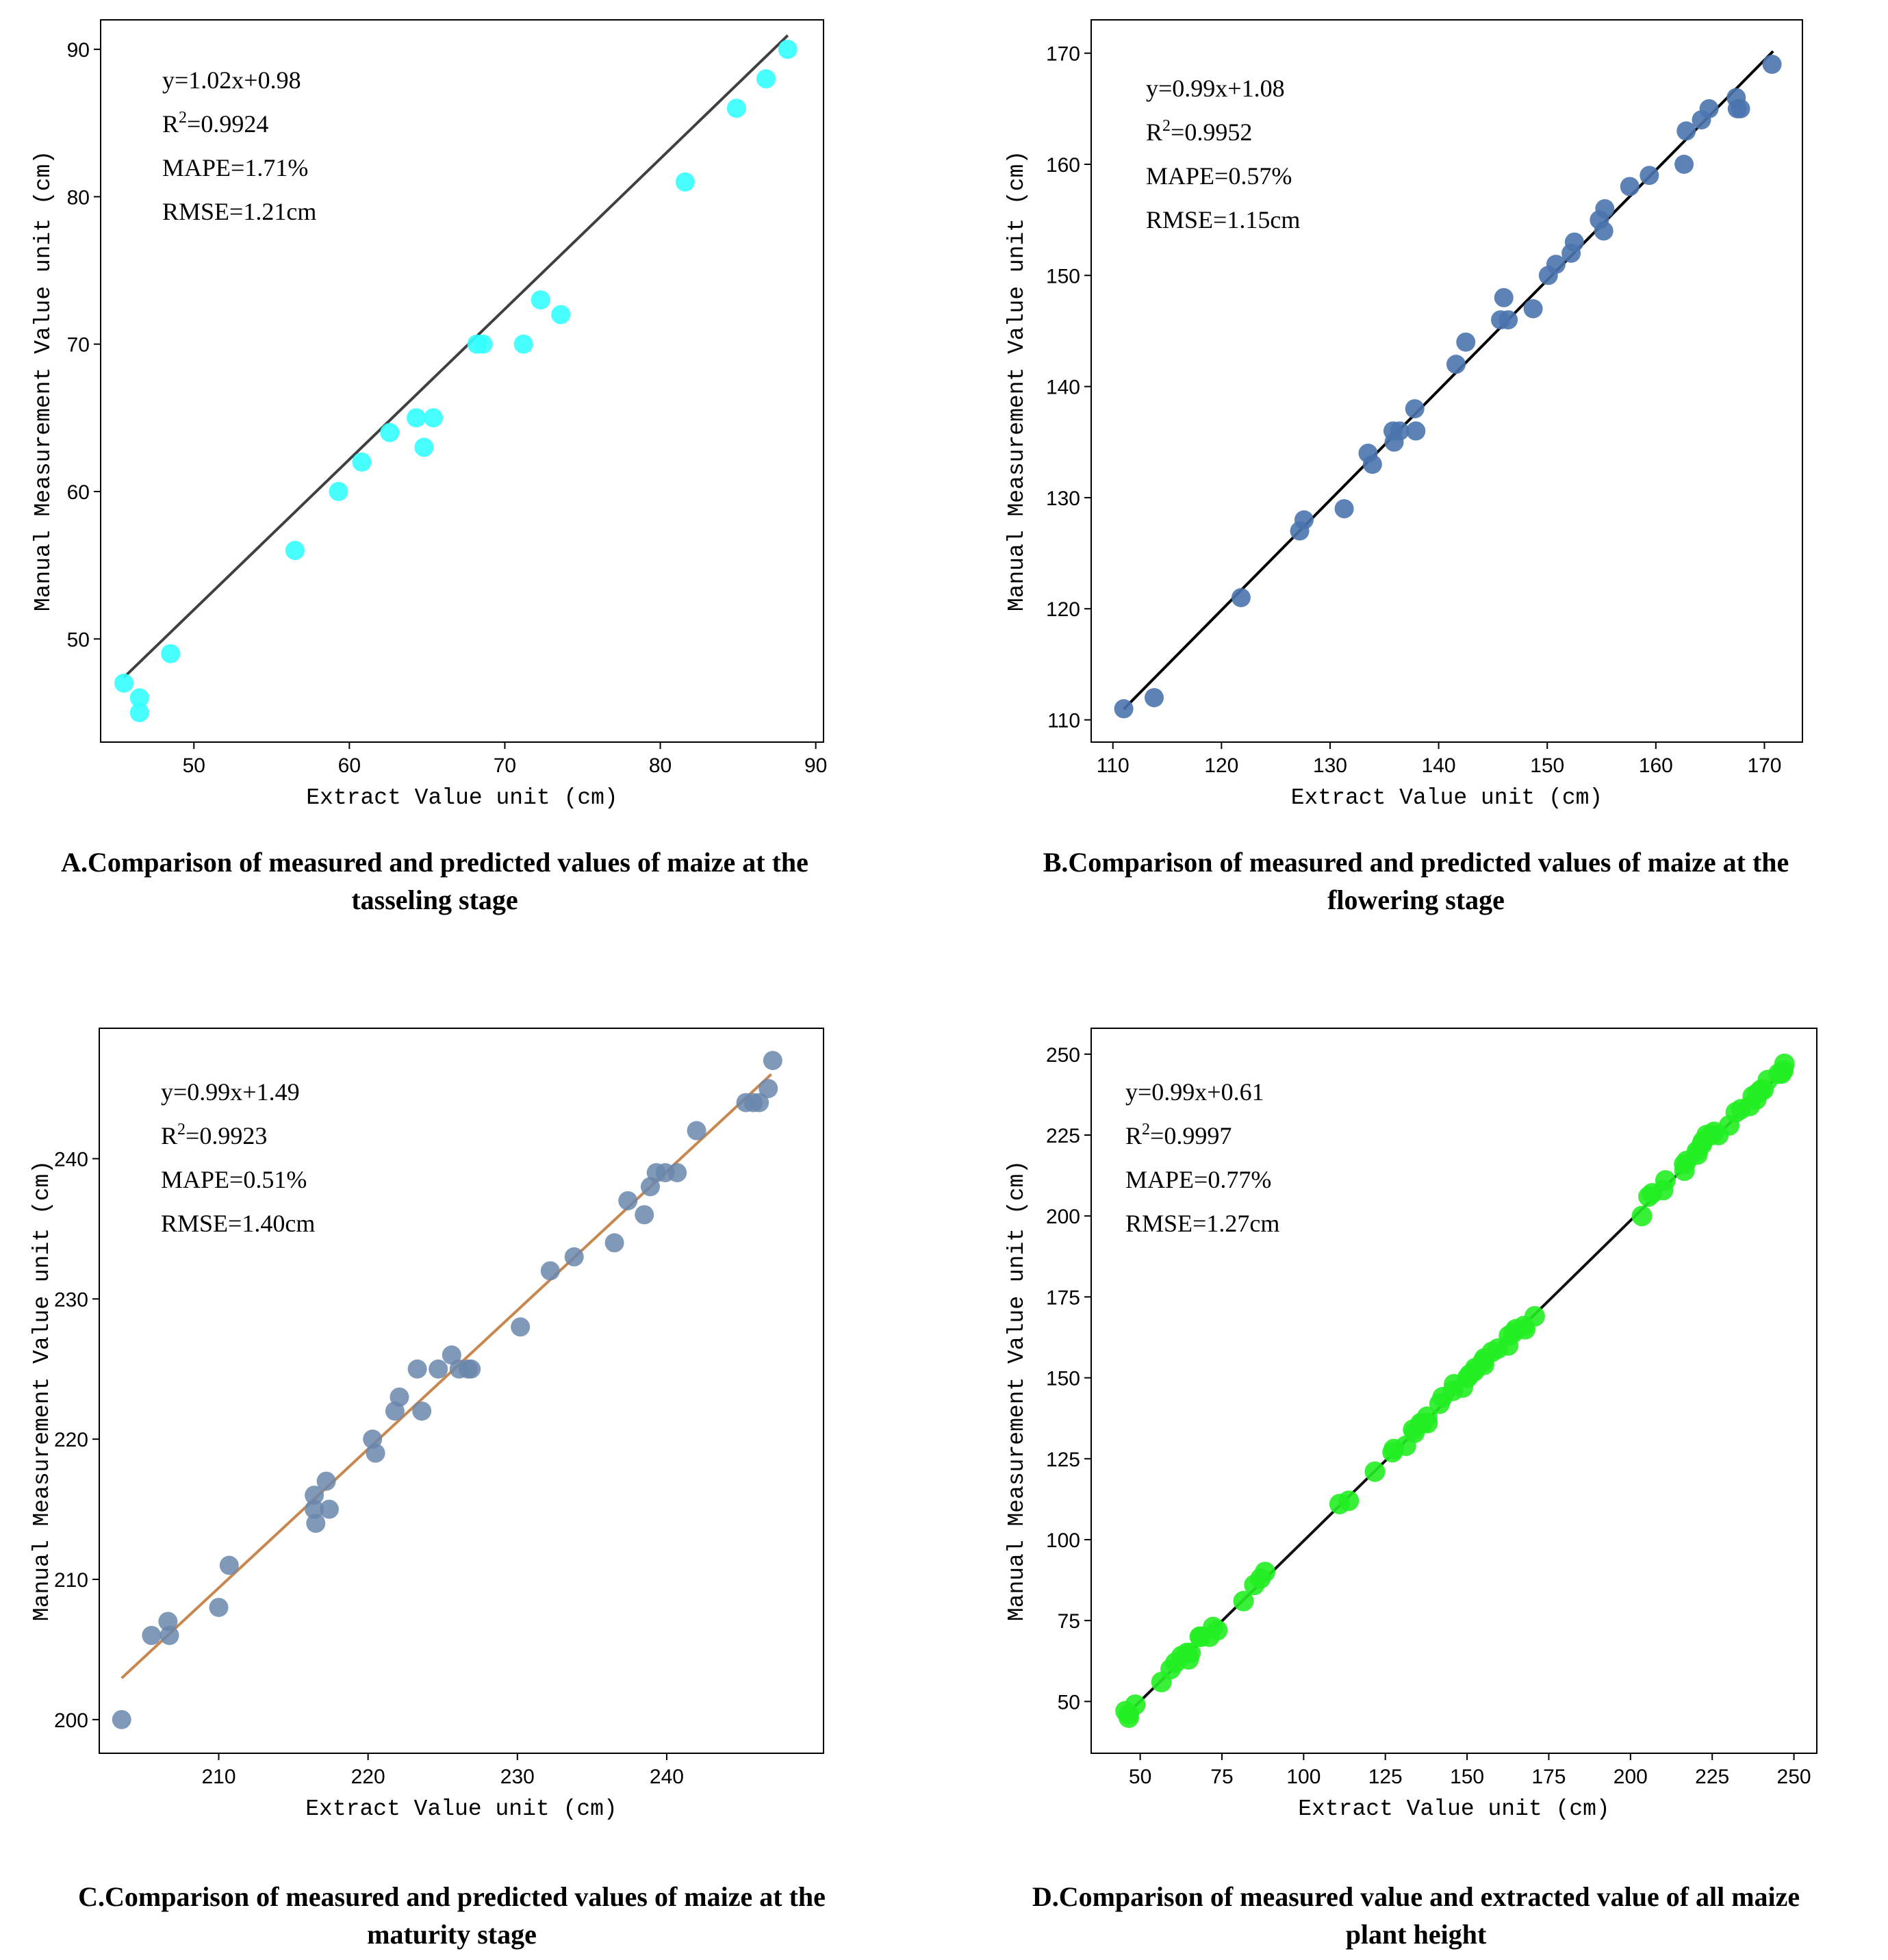 The width and height of the screenshot is (1888, 1960). Describe the element at coordinates (239, 212) in the screenshot. I see `rmse: RMSE=1.21cm` at that location.